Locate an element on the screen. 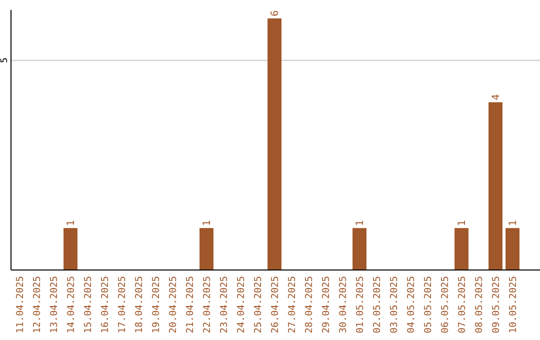  y-tick-label: 5 is located at coordinates (5, 61).